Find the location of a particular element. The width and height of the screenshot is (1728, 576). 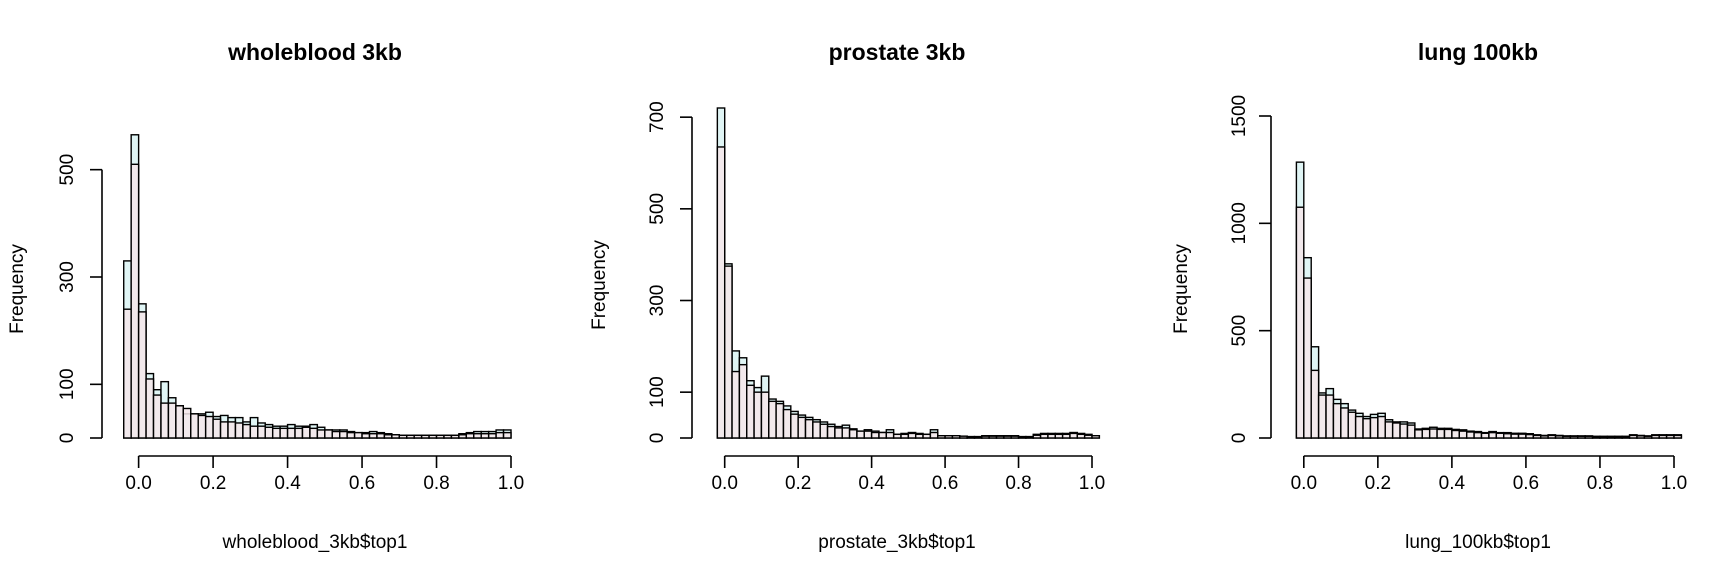

y-tick-label: 1500 is located at coordinates (1239, 116).